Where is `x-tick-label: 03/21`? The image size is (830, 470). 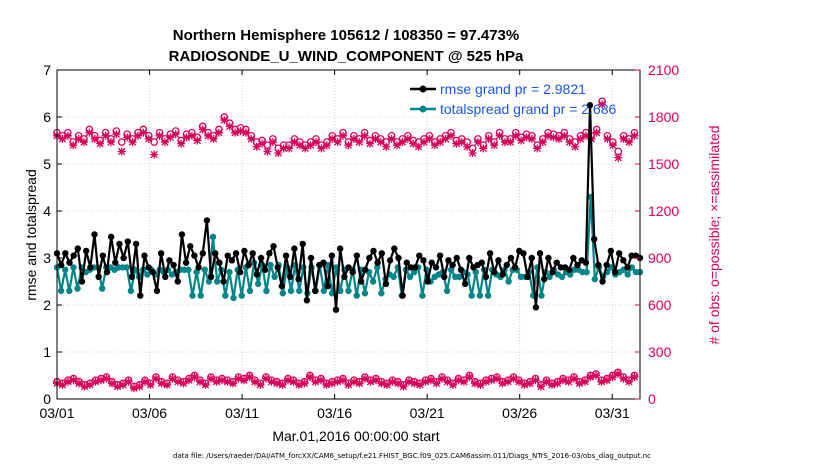 x-tick-label: 03/21 is located at coordinates (427, 413).